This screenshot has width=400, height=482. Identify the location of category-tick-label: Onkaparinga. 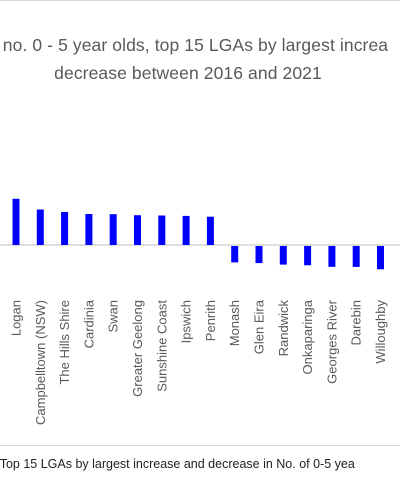
(307, 336).